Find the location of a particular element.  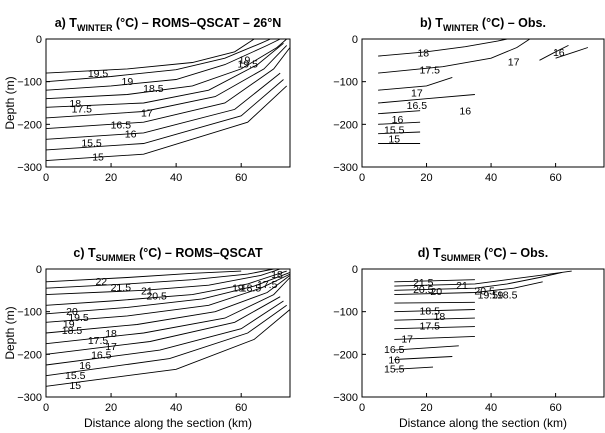

contour-label: 22 is located at coordinates (101, 282).